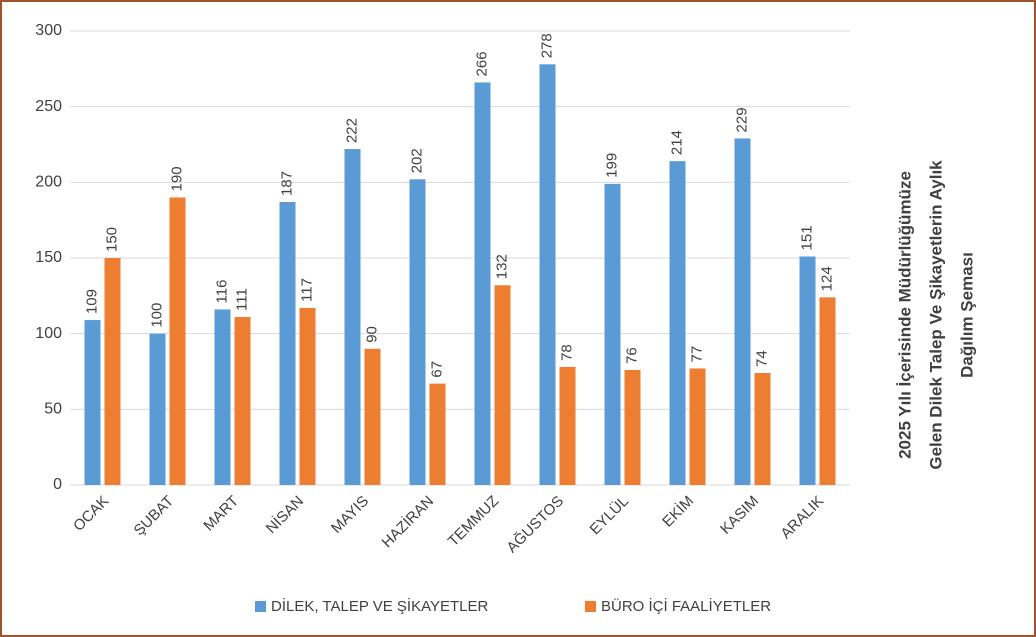 The image size is (1036, 637). Describe the element at coordinates (48, 333) in the screenshot. I see `y-tick-label: 100` at that location.